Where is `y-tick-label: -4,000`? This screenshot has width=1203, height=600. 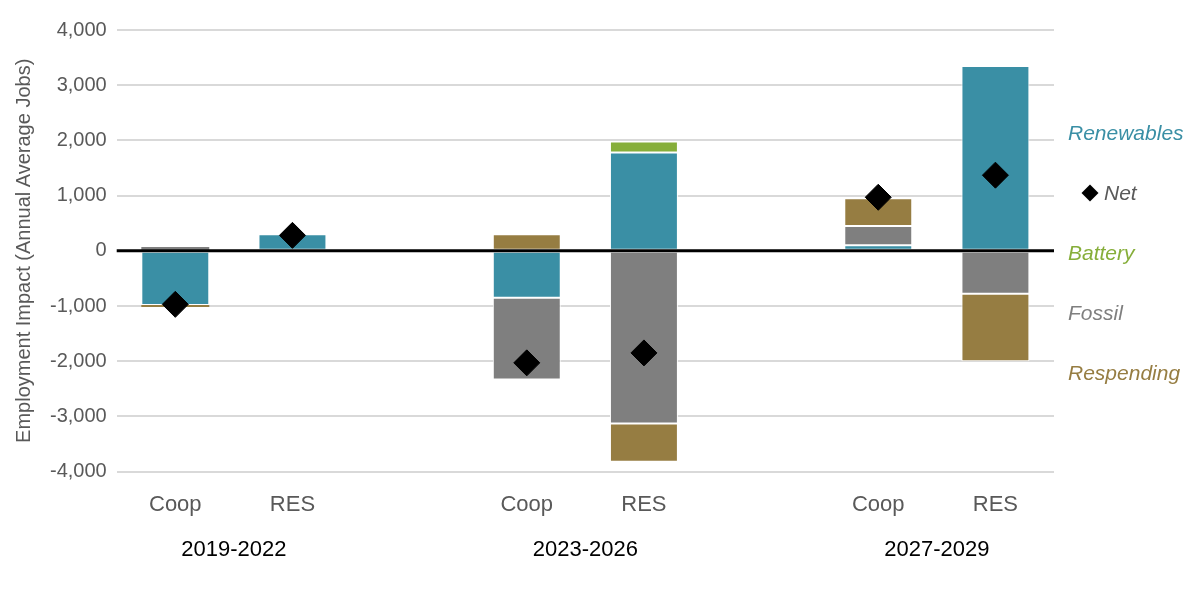
y-tick-label: -4,000 is located at coordinates (78, 470).